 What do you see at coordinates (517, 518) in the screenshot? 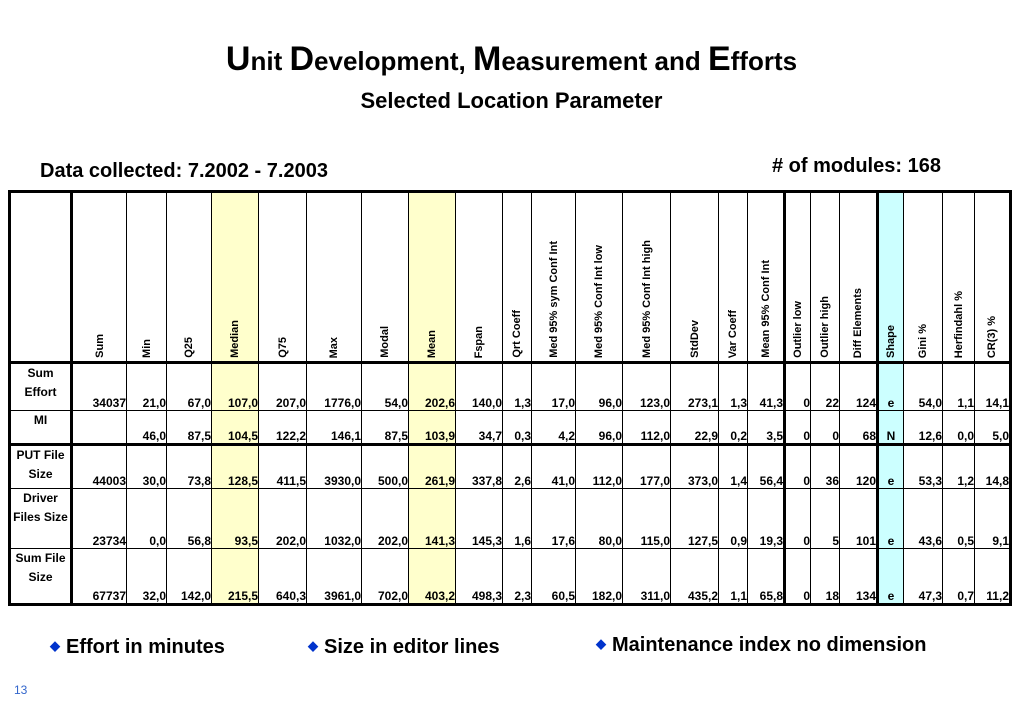
I see `table-cell: 1,6` at bounding box center [517, 518].